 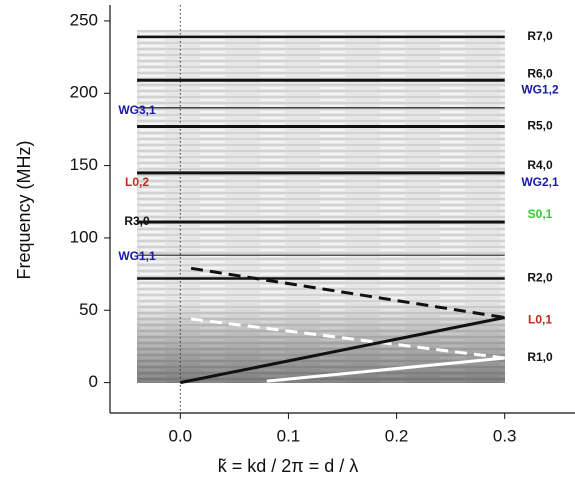 I want to click on mode-label: WG1,2, so click(x=540, y=90).